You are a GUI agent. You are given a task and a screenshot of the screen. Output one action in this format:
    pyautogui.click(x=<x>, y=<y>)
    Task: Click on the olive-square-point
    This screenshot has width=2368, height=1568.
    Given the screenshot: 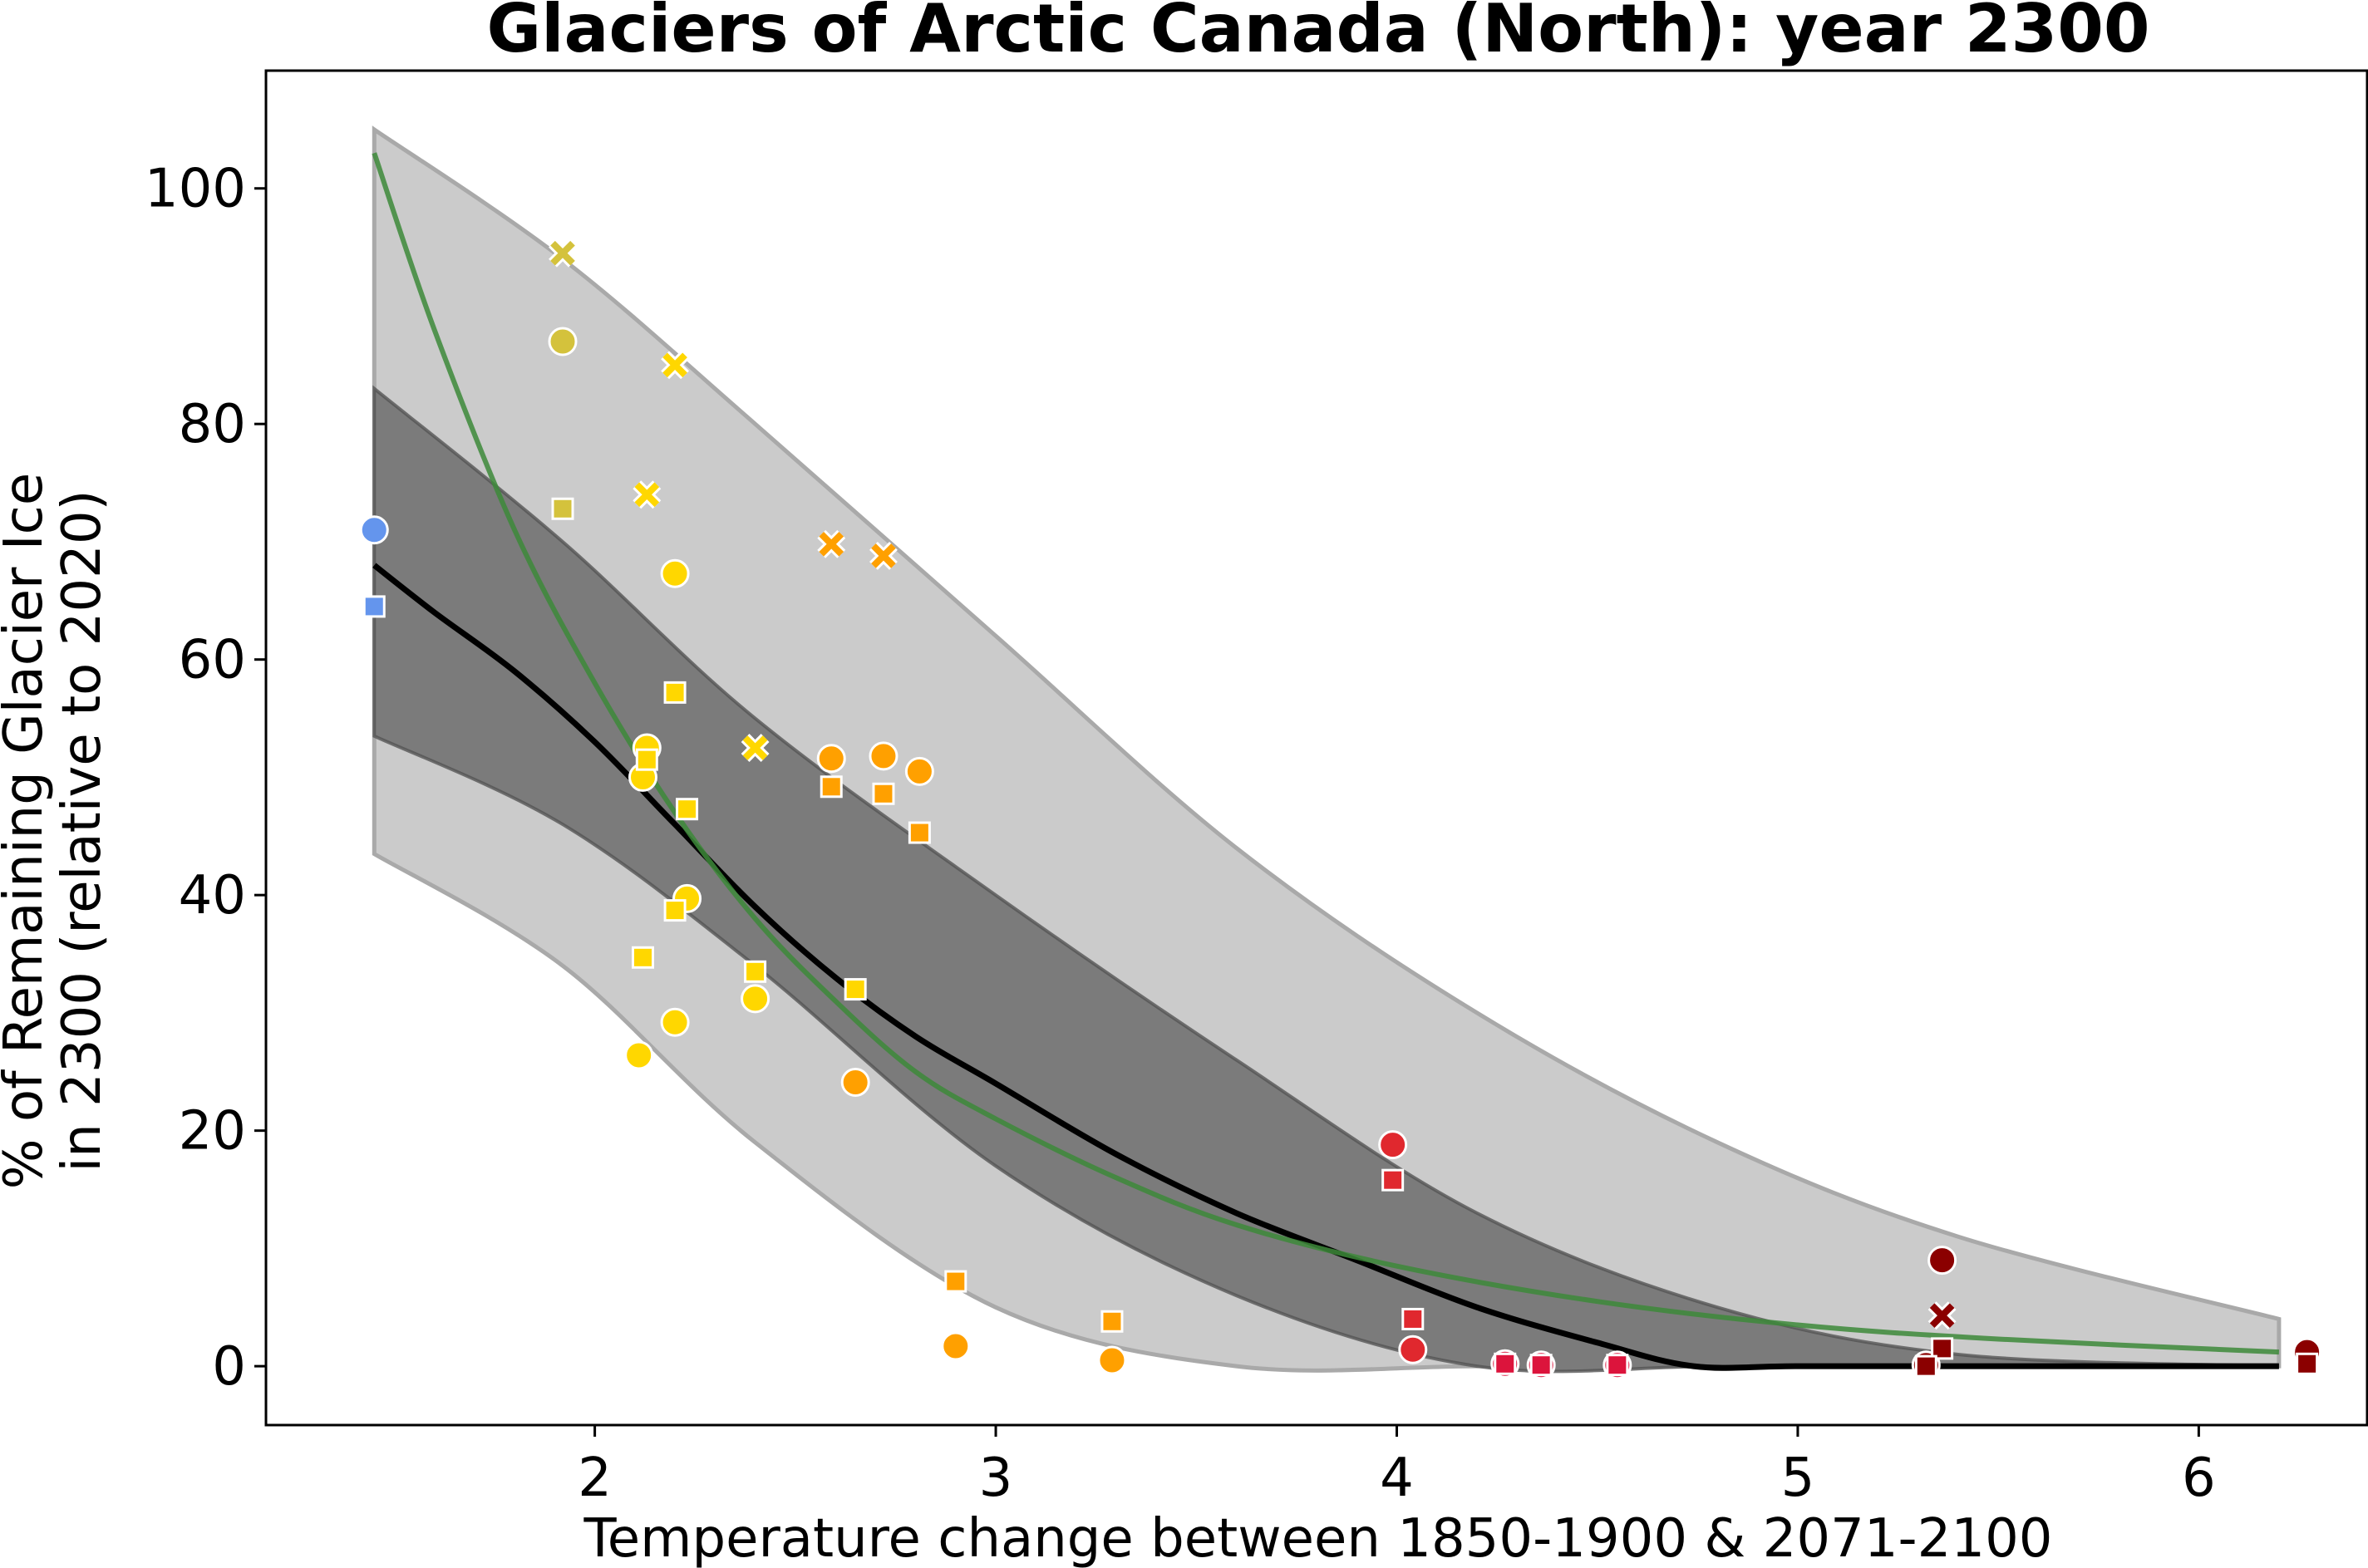 What is the action you would take?
    pyautogui.click(x=562, y=508)
    